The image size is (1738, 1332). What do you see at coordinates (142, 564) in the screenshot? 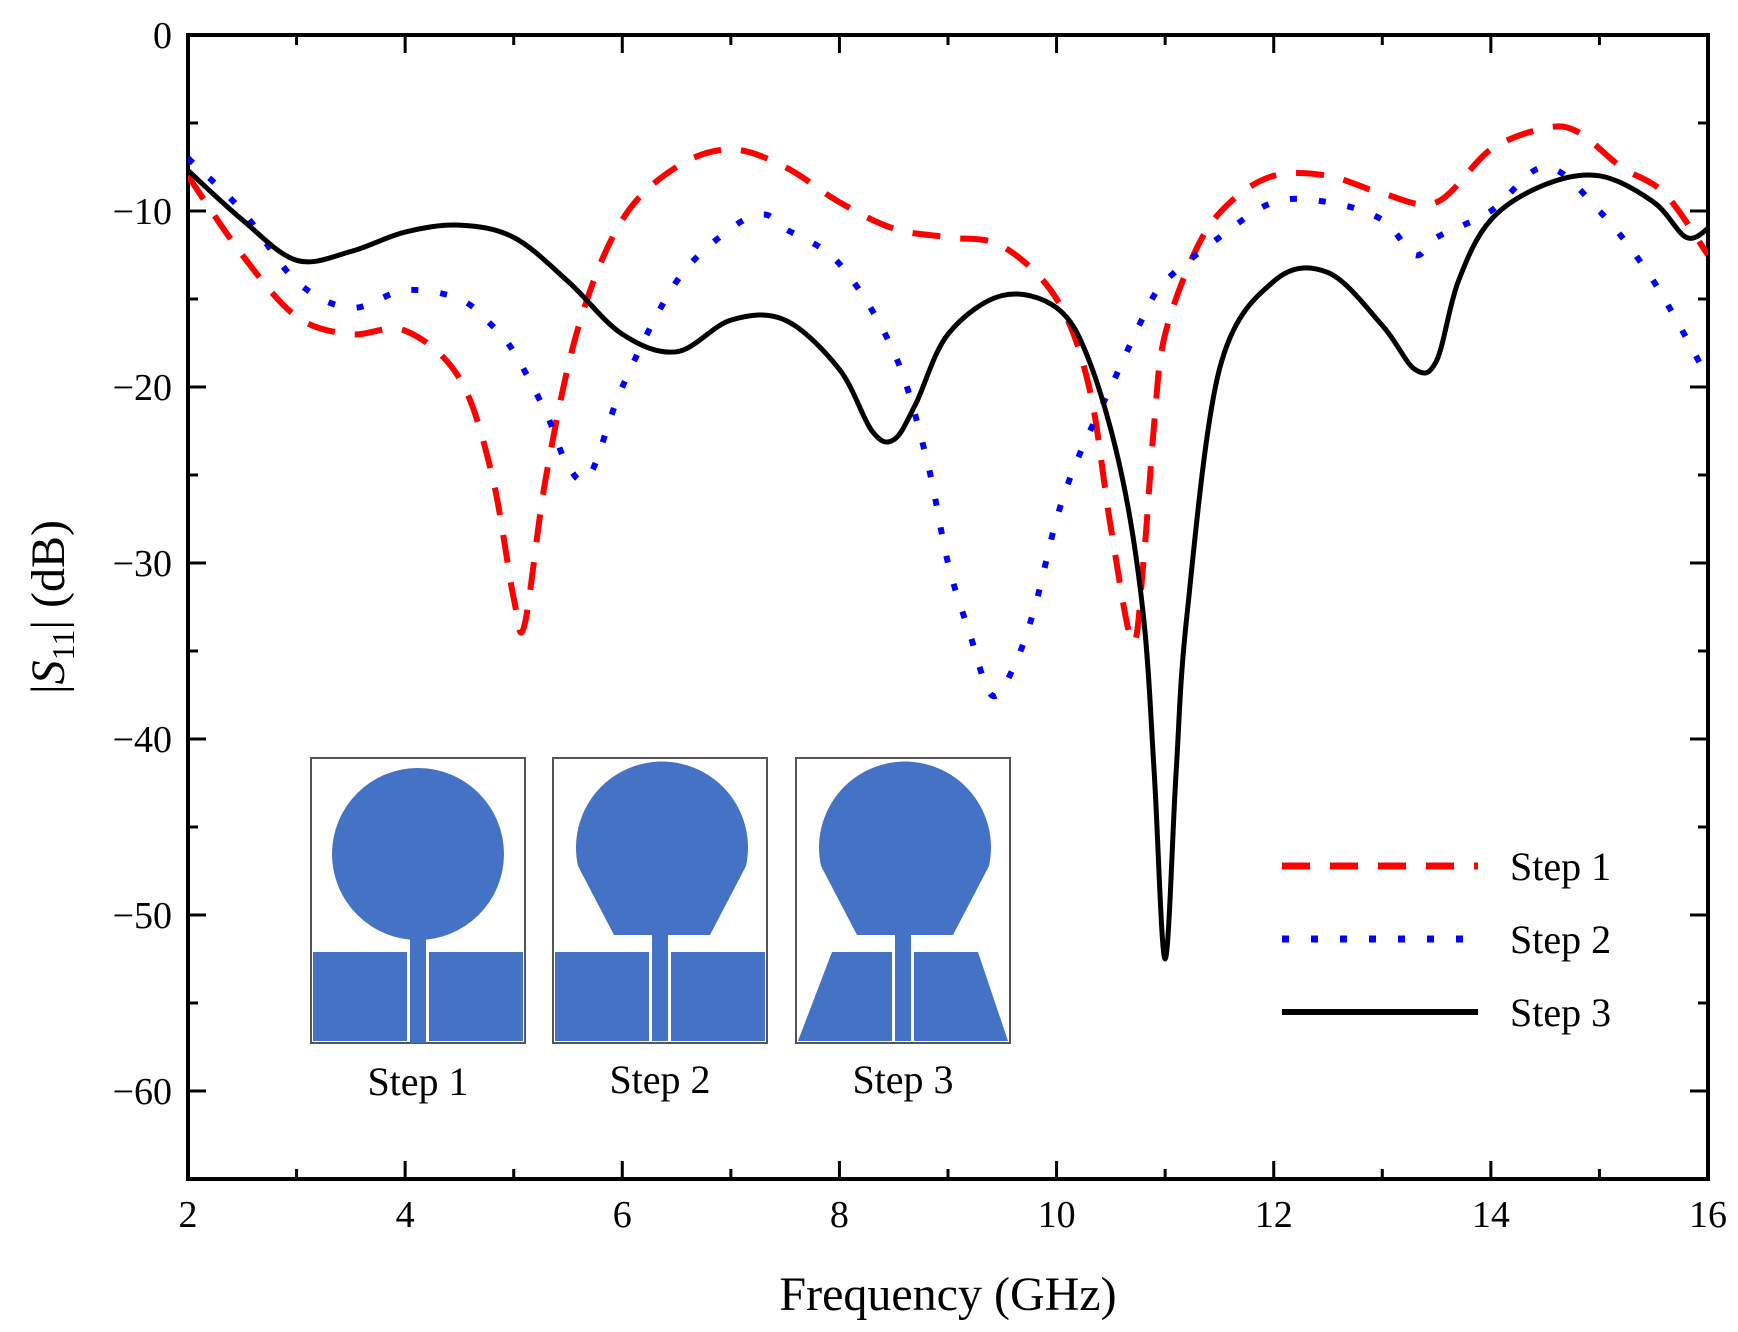
I see `y-tick-label: −30` at bounding box center [142, 564].